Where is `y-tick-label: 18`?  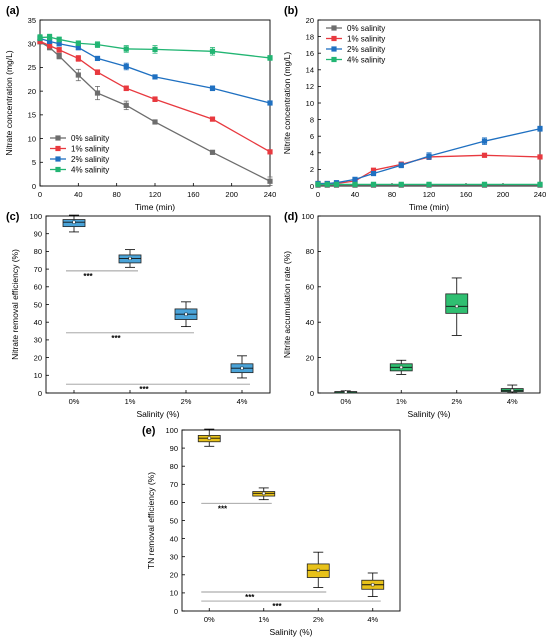
y-tick-label: 18 is located at coordinates (310, 36).